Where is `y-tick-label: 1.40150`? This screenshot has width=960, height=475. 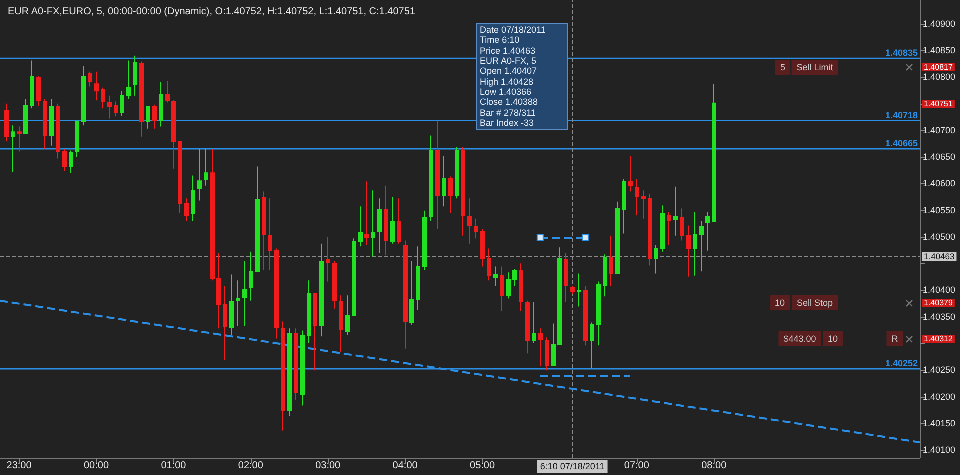 y-tick-label: 1.40150 is located at coordinates (939, 423).